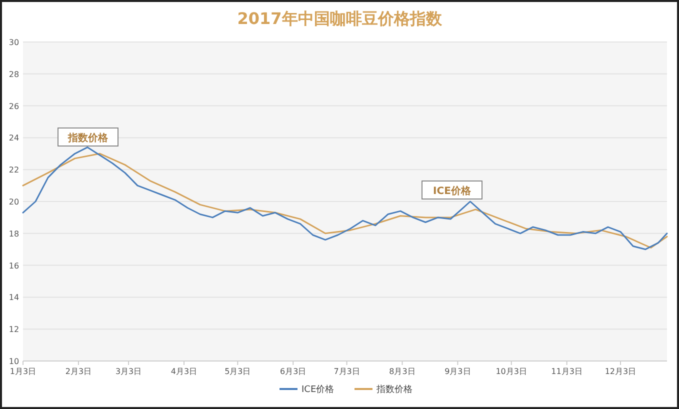  What do you see at coordinates (14, 297) in the screenshot?
I see `y-tick-label: 14` at bounding box center [14, 297].